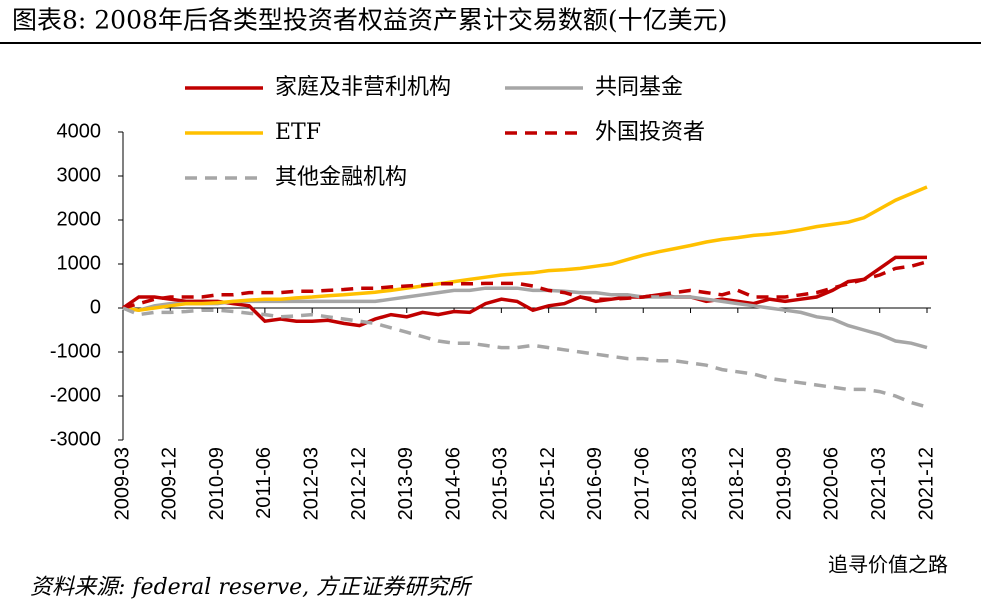 The image size is (981, 608). Describe the element at coordinates (453, 483) in the screenshot. I see `x-tick-label: 2014-06` at that location.